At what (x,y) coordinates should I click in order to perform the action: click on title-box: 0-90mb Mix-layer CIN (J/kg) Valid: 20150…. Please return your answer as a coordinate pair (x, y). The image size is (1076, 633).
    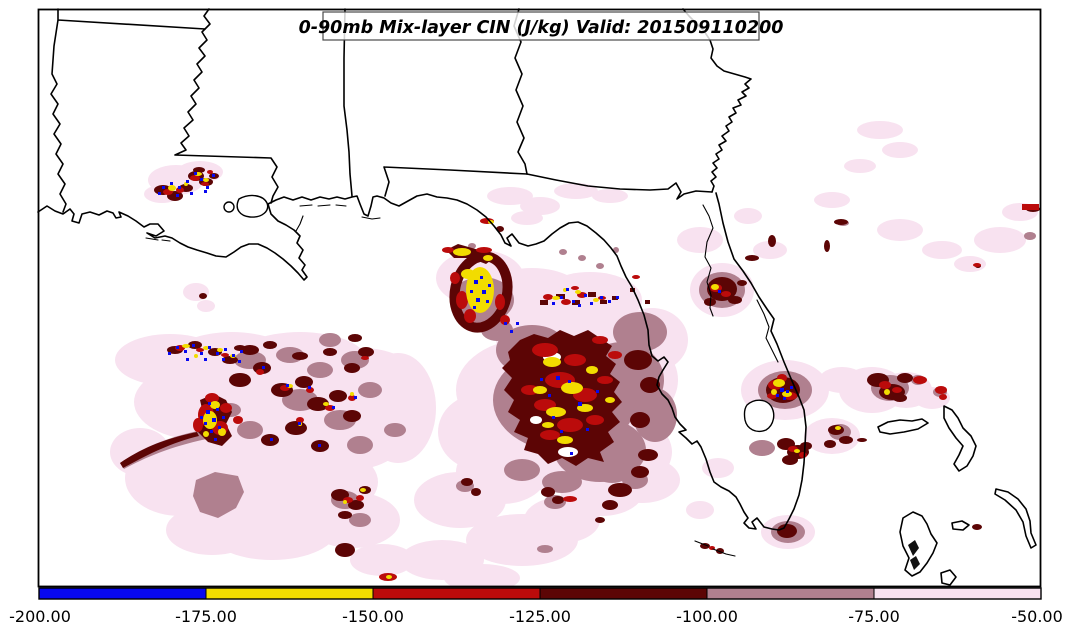
    Looking at the image, I should click on (541, 26).